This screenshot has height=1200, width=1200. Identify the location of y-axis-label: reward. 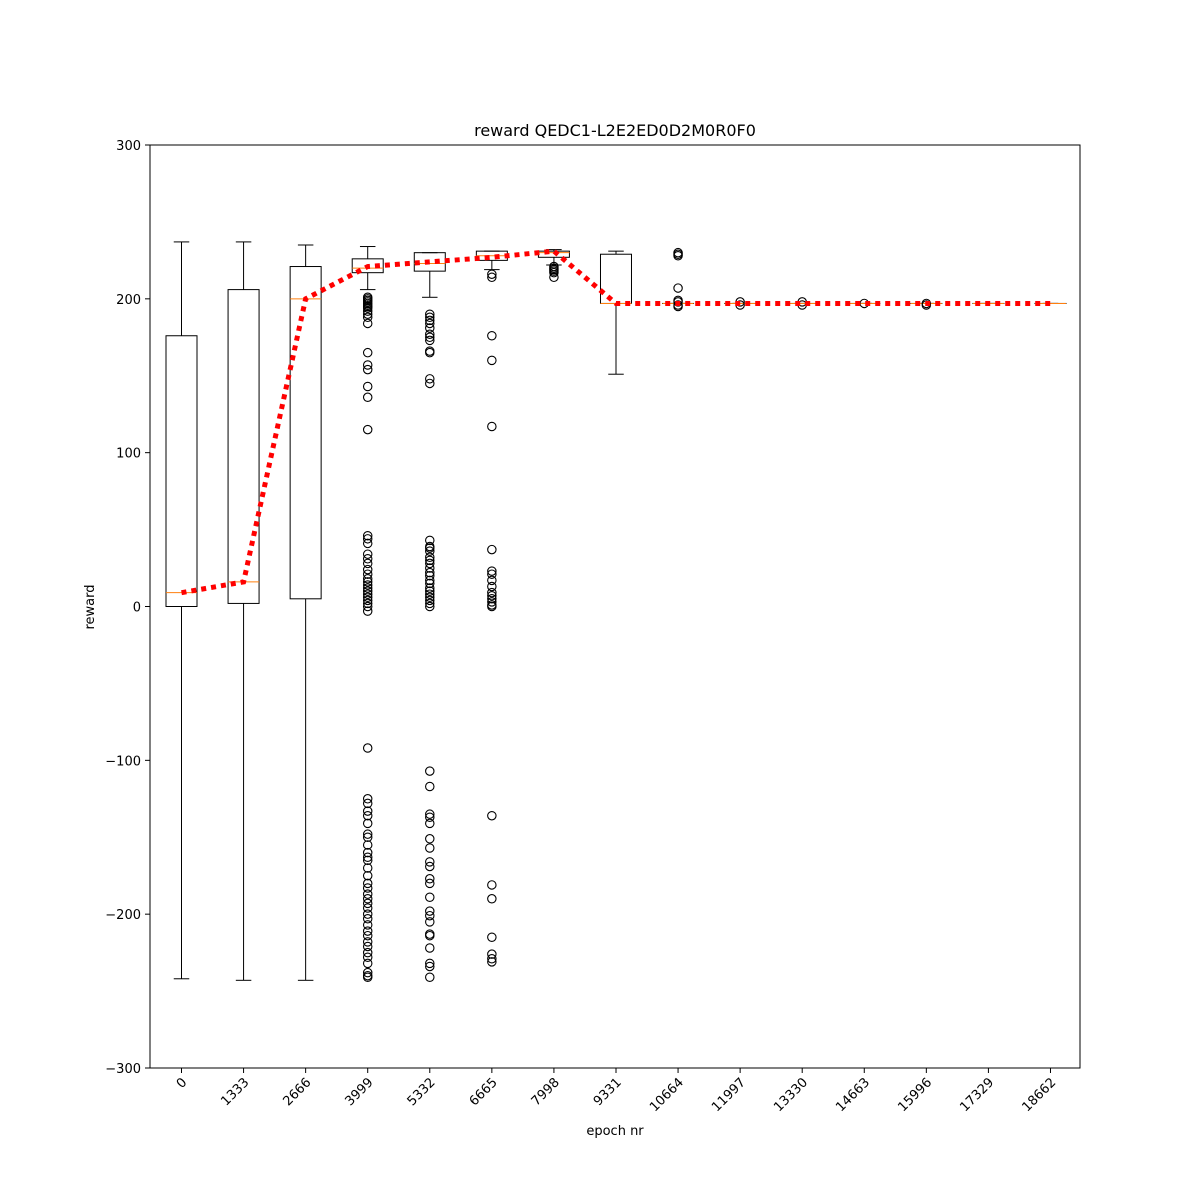
(90, 606).